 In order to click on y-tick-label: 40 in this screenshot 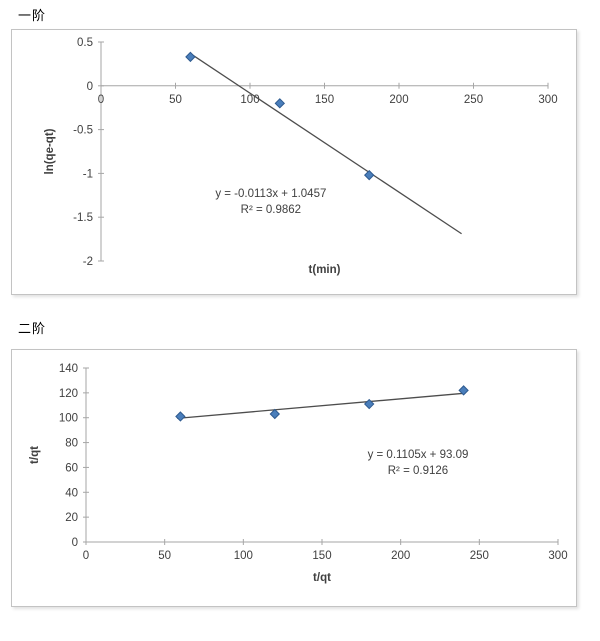, I will do `click(71, 493)`.